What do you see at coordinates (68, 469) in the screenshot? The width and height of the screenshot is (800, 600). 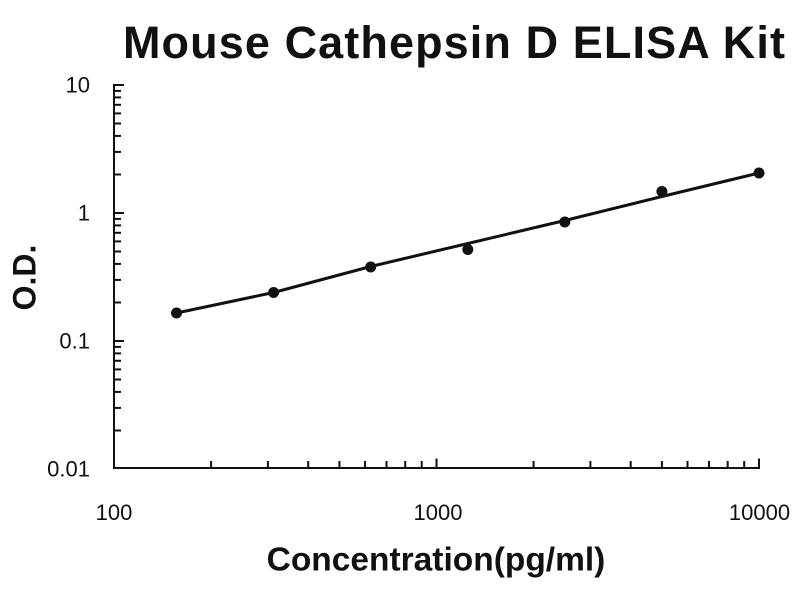 I see `svg-text: 0.01` at bounding box center [68, 469].